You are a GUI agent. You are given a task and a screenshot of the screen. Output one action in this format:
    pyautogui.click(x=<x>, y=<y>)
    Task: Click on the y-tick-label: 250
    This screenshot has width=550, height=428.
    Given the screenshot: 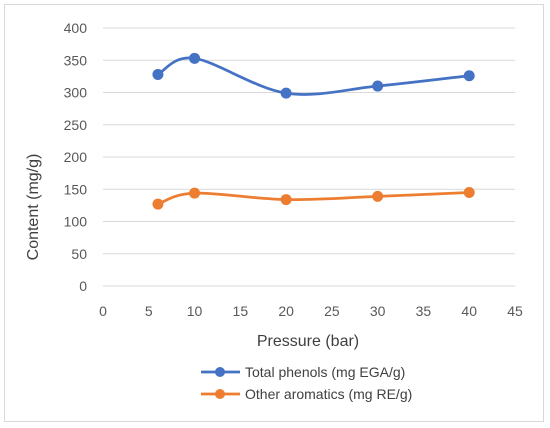 What is the action you would take?
    pyautogui.click(x=76, y=125)
    